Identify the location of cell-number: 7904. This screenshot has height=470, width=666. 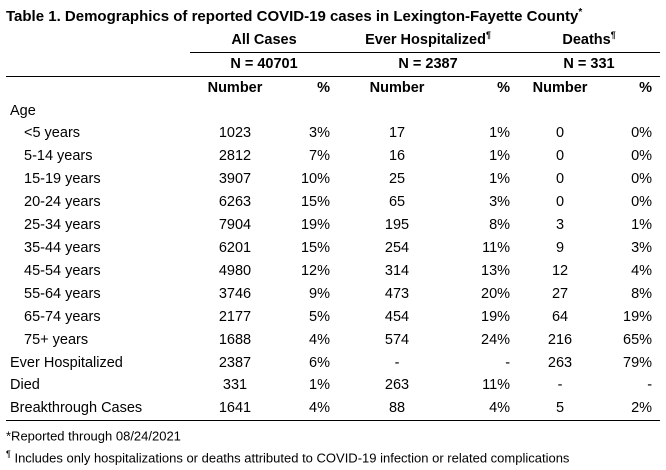
(235, 225).